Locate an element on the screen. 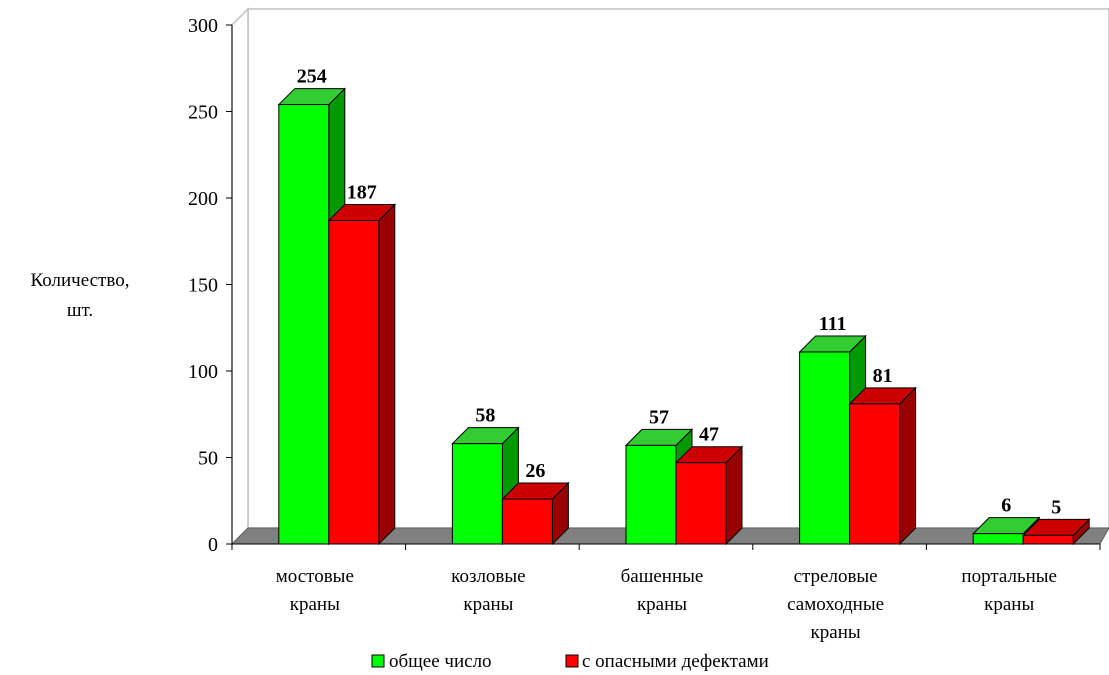 This screenshot has height=675, width=1109. y-tick-label: 250 is located at coordinates (203, 113).